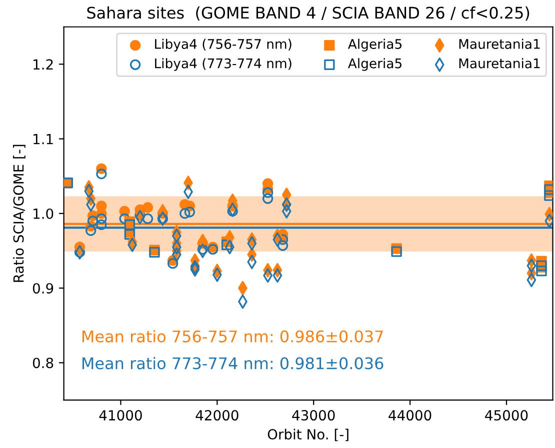 Image resolution: width=555 pixels, height=448 pixels. What do you see at coordinates (506, 415) in the screenshot?
I see `x-tick-label: 45000` at bounding box center [506, 415].